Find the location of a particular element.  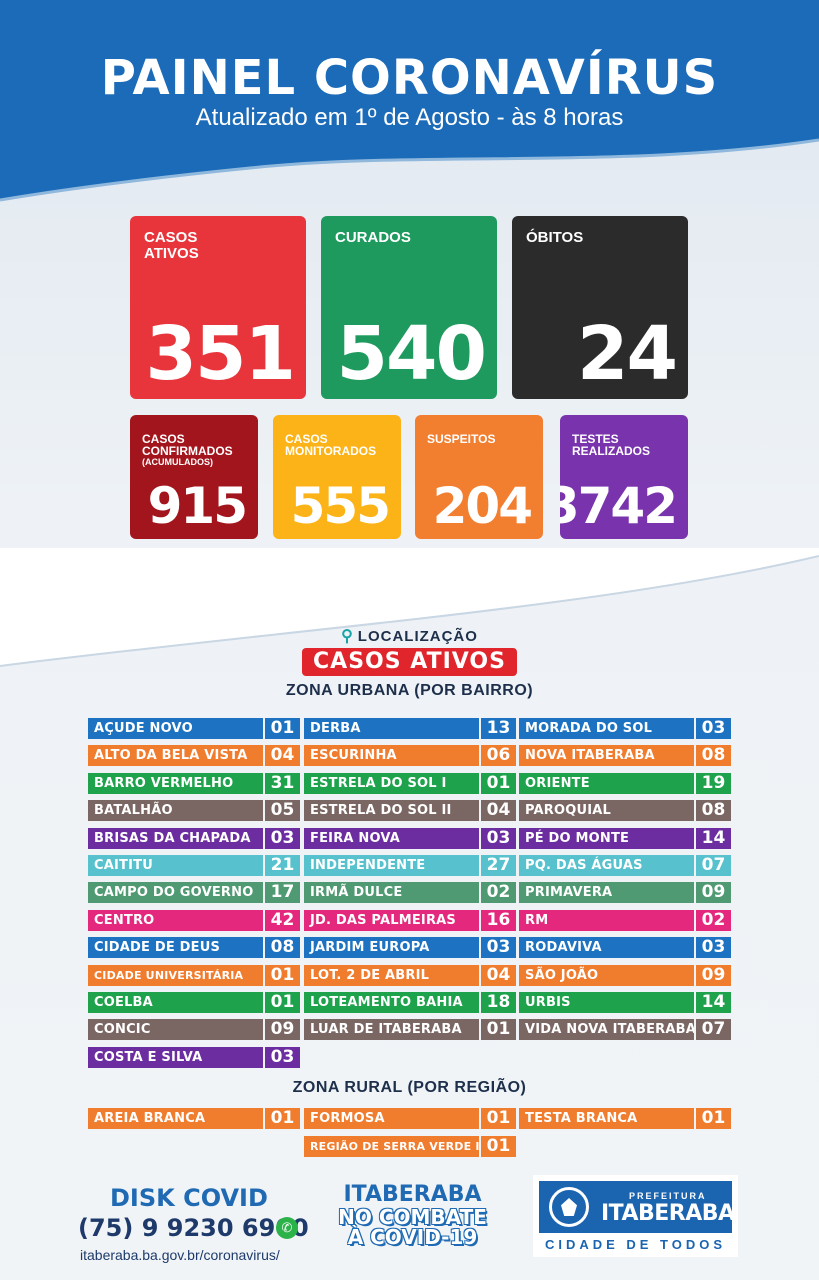

table-row: BRISAS DA CHAPADA 03 is located at coordinates (194, 838).